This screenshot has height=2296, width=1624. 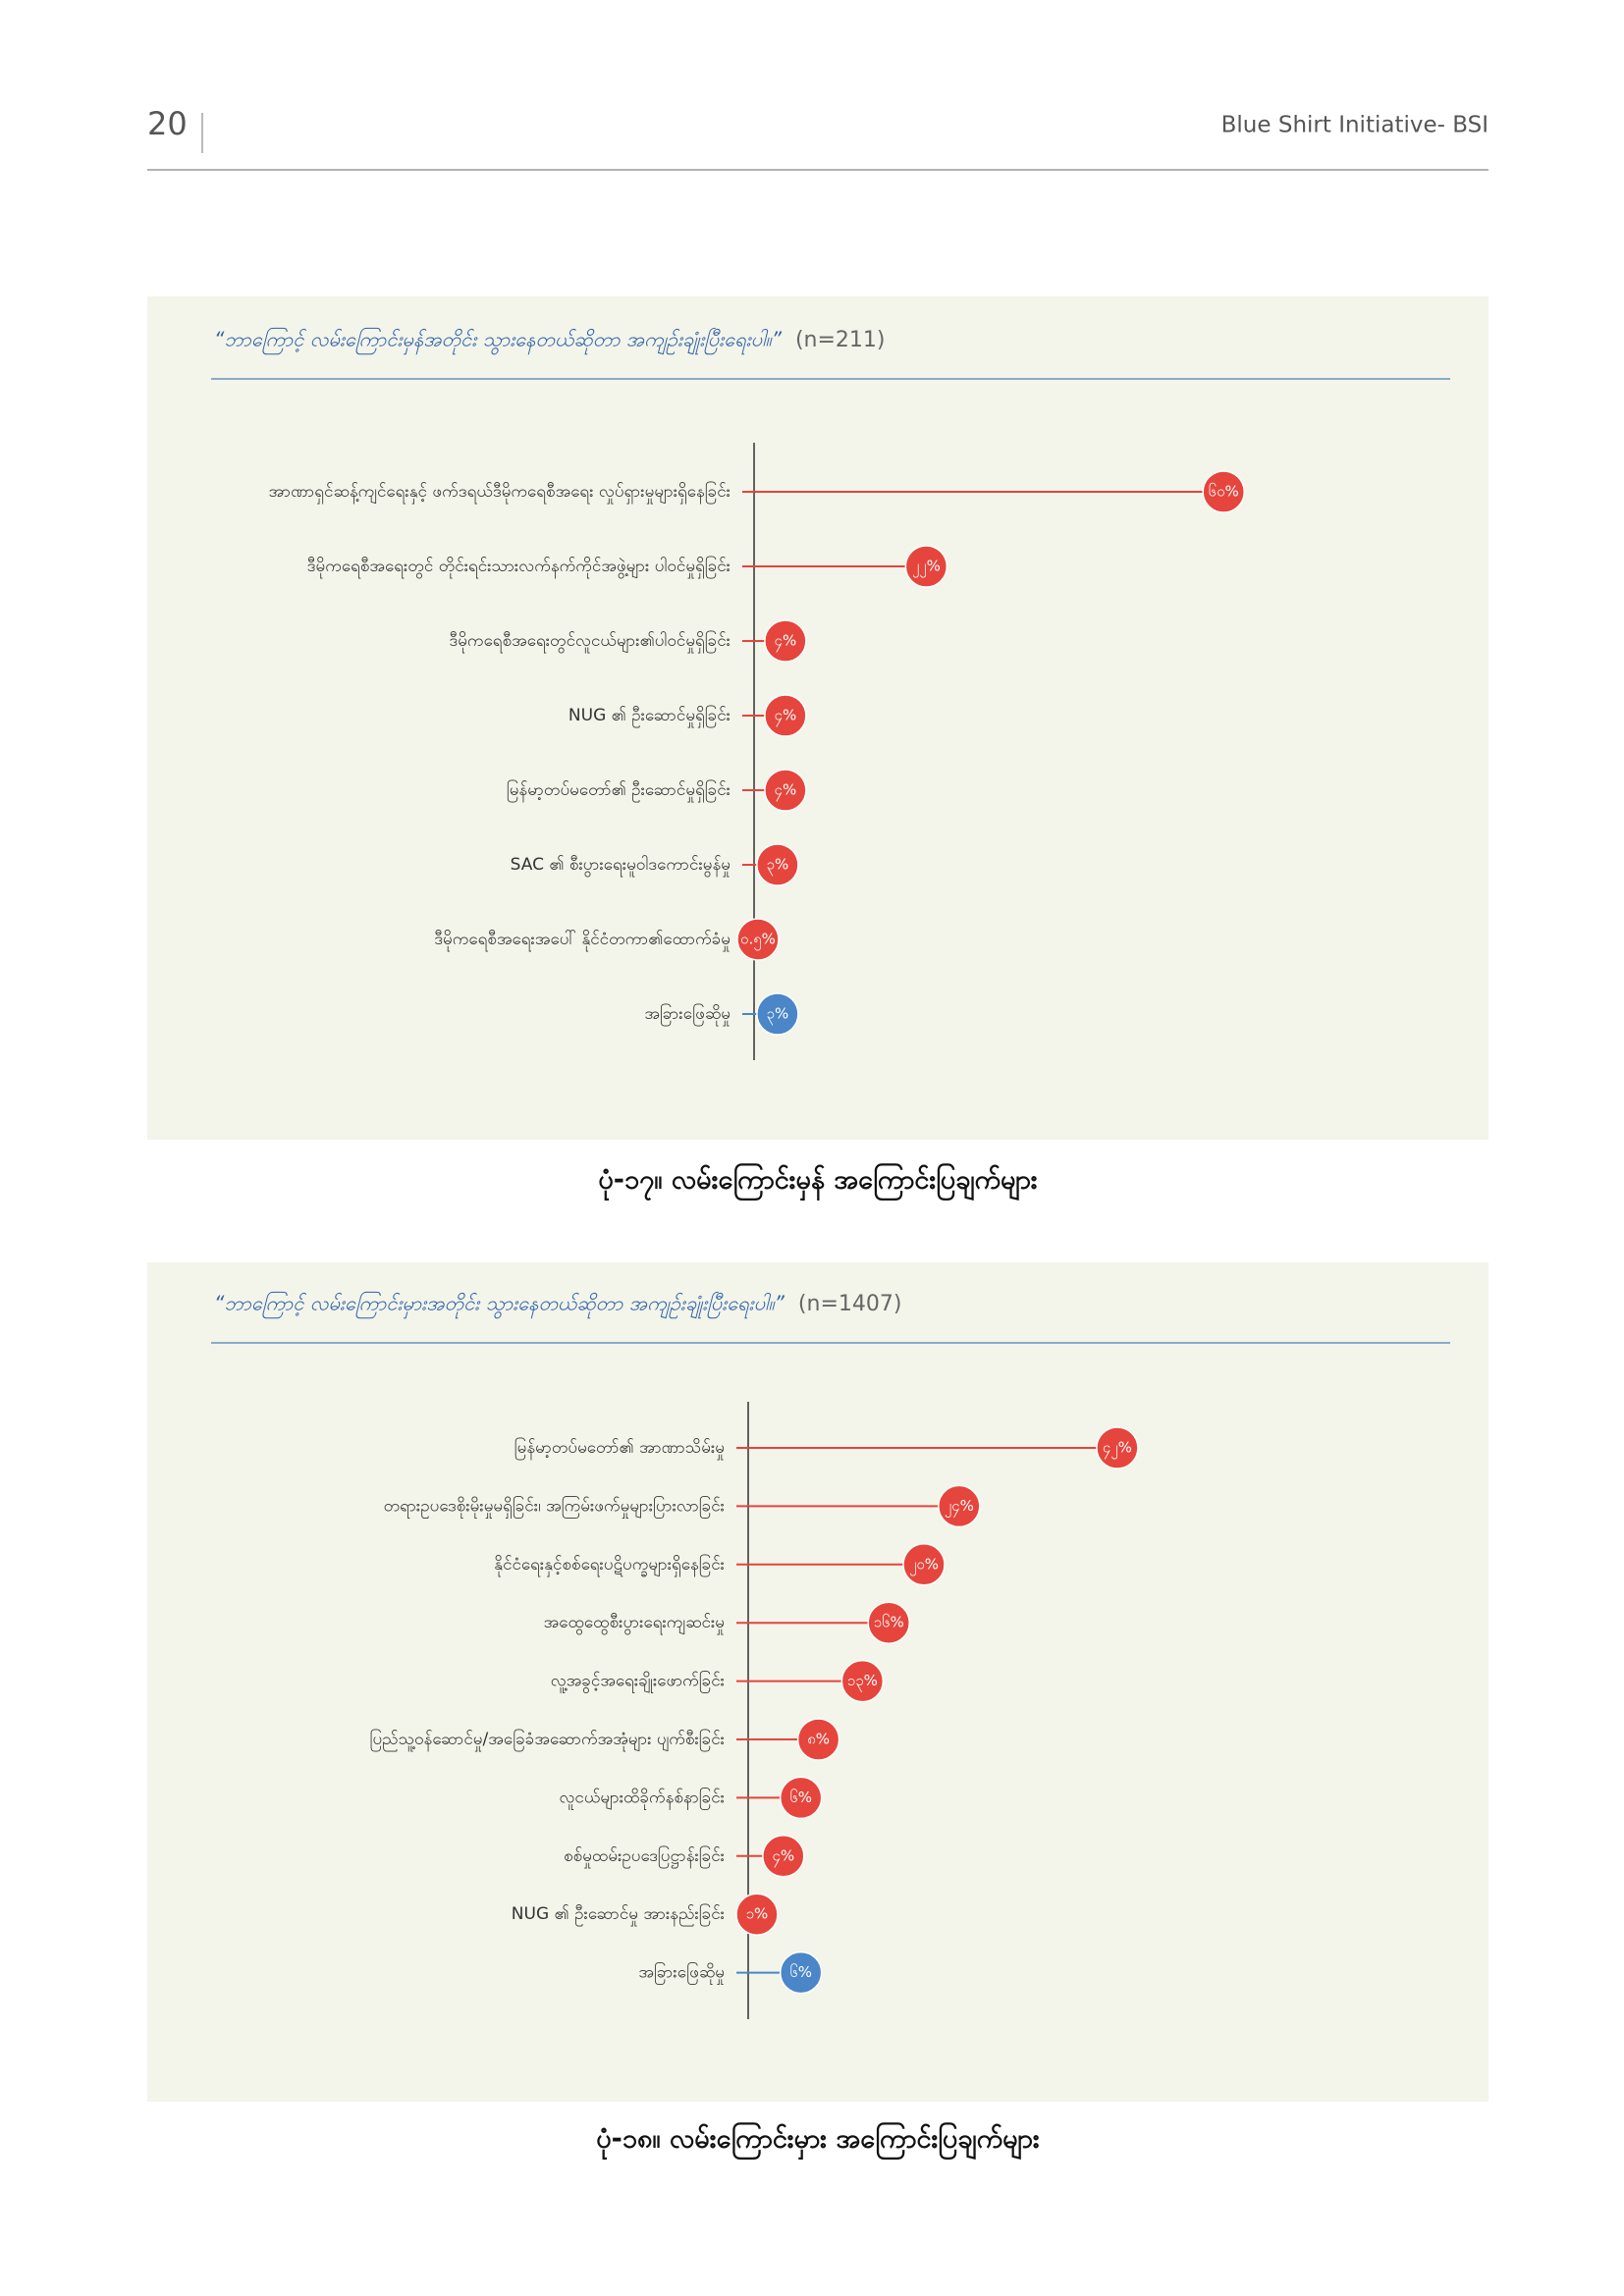 What do you see at coordinates (634, 1624) in the screenshot?
I see `category-label: အထွေထွေစီးပွားရေးကျဆင်းမှု` at bounding box center [634, 1624].